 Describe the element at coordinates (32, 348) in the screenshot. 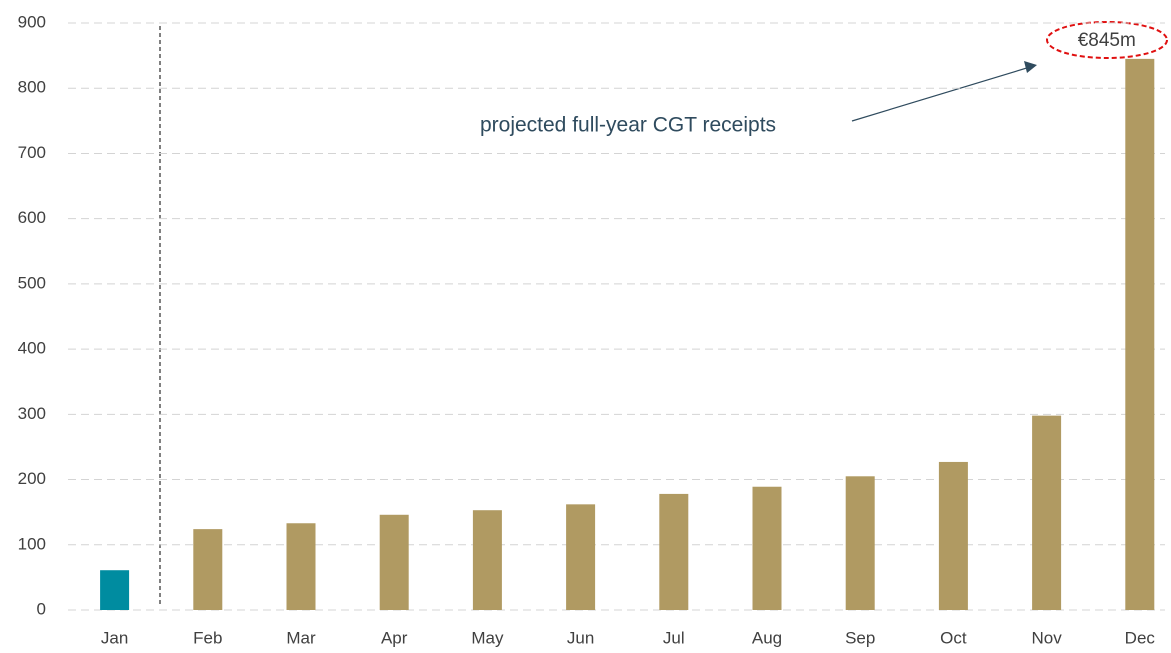

I see `y-tick-label: 400` at that location.